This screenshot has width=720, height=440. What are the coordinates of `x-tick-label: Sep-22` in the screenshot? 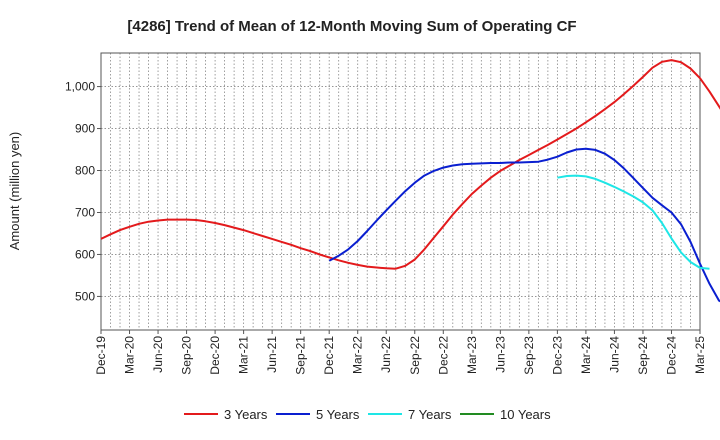 It's located at (415, 355).